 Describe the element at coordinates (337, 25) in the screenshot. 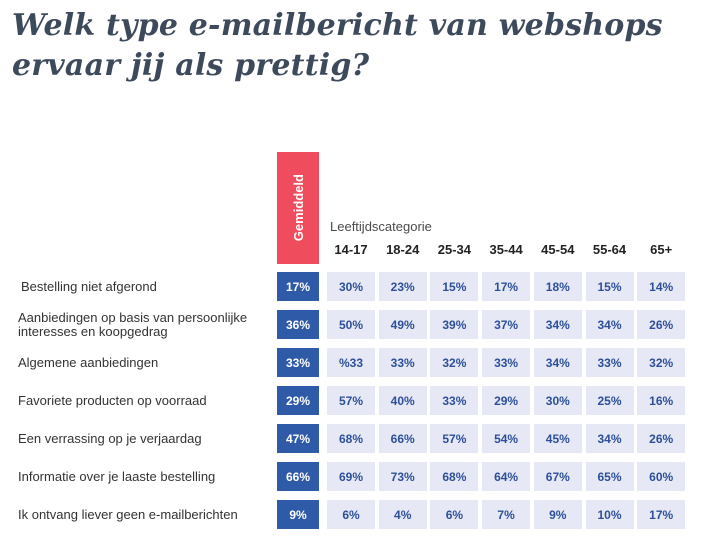

I see `title-line-1: Welk type e-mailbericht van webshops` at that location.